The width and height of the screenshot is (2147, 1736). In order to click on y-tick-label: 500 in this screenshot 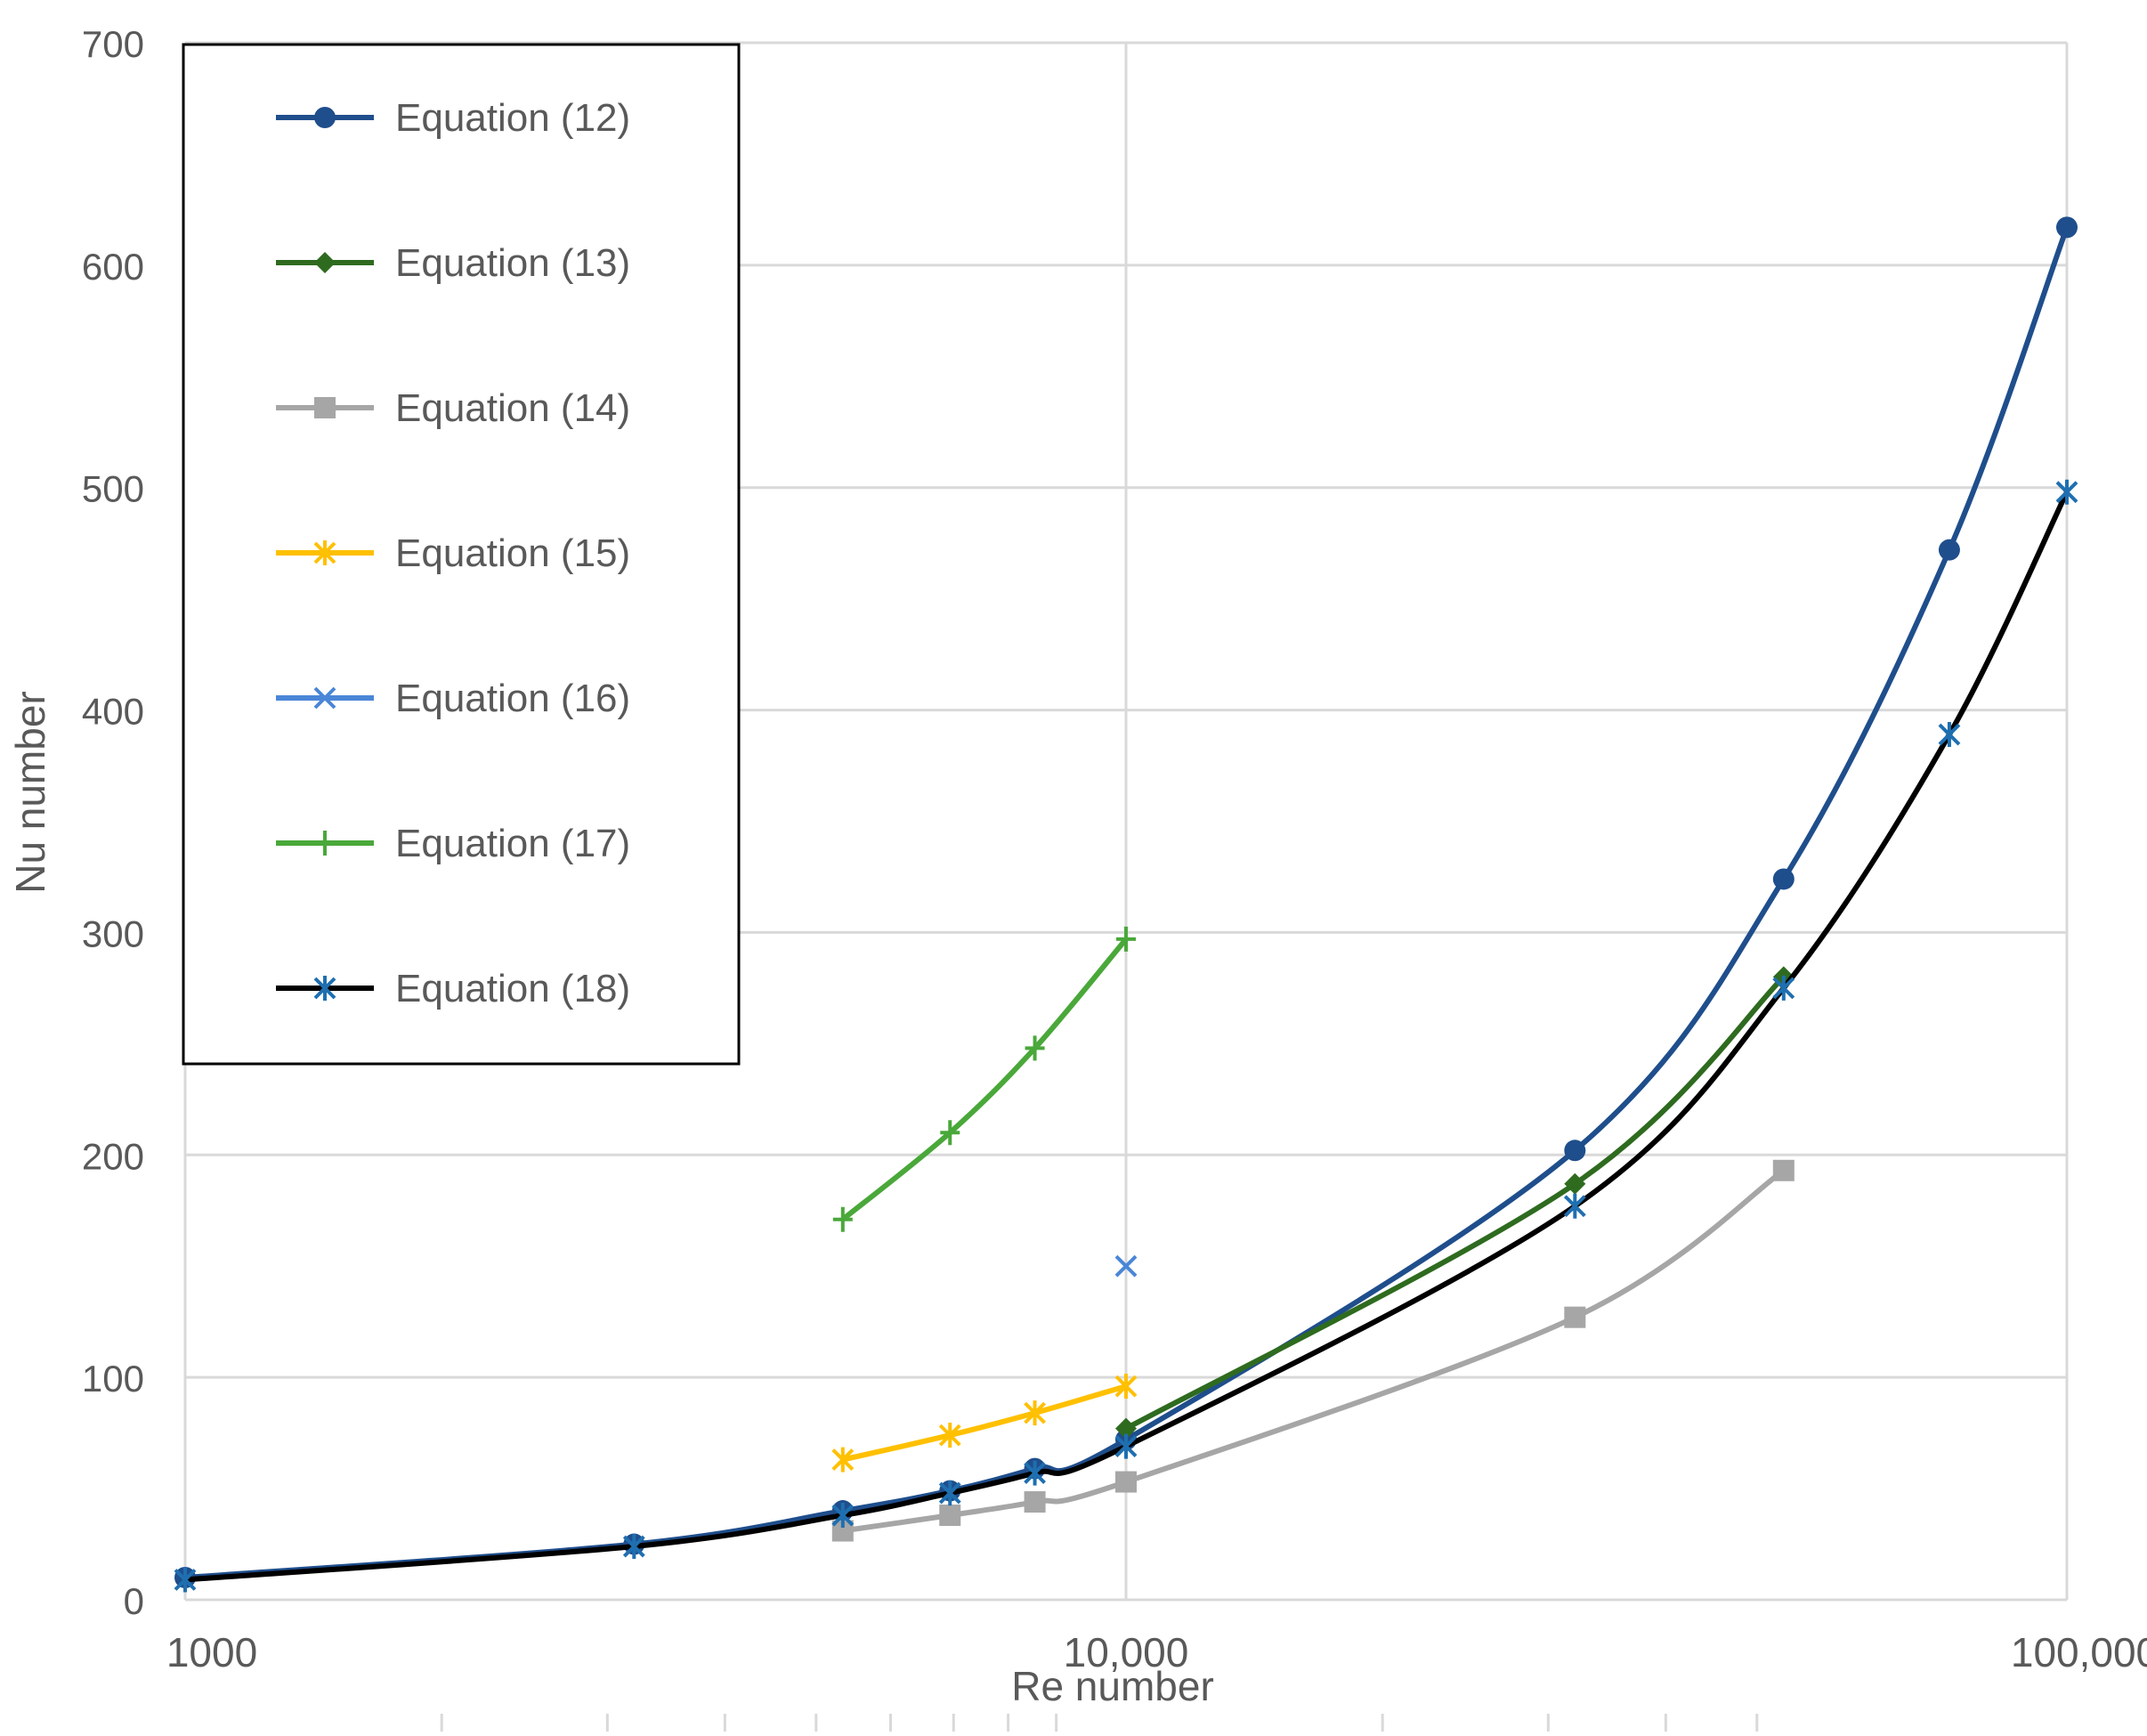, I will do `click(113, 489)`.